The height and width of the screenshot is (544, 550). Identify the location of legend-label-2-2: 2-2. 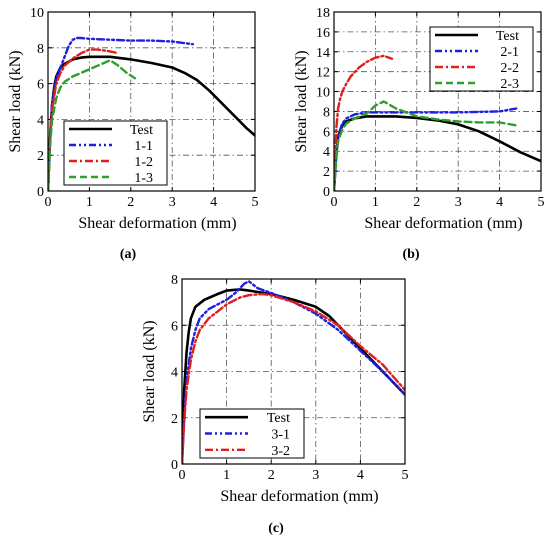
(509, 68).